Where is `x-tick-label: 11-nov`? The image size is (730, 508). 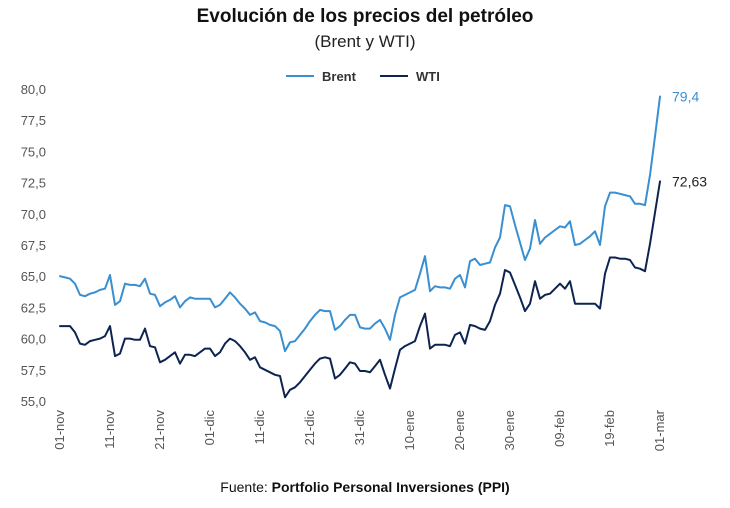 x-tick-label: 11-nov is located at coordinates (109, 429).